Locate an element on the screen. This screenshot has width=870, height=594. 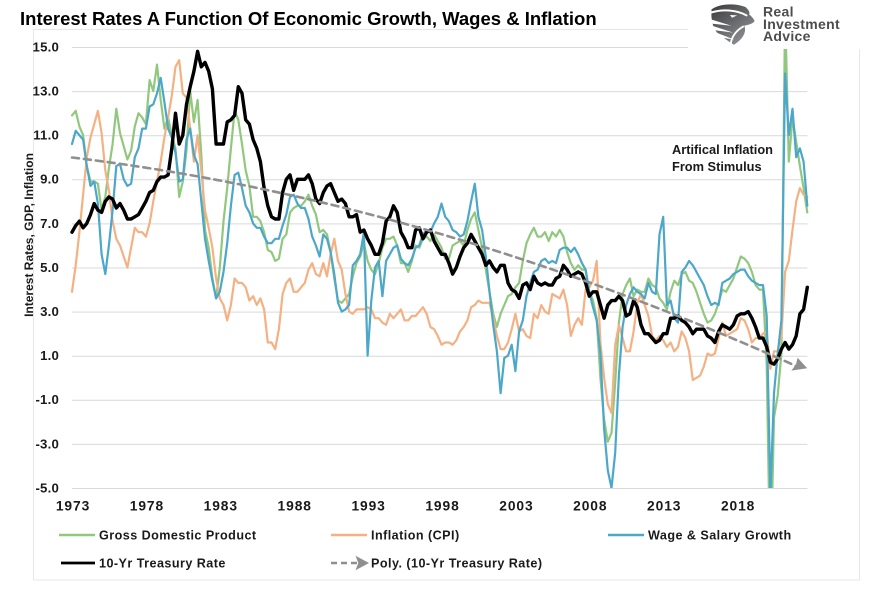
svg-text: 11.0 is located at coordinates (46, 135).